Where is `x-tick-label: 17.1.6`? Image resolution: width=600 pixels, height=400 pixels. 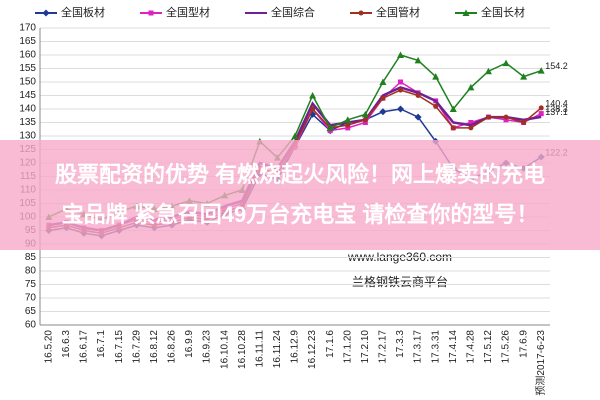
x-tick-label: 17.1.6 is located at coordinates (330, 344).